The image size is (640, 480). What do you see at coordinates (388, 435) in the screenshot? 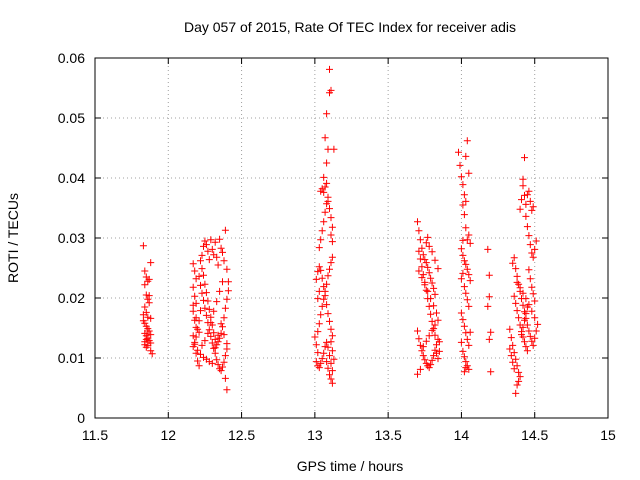
I see `x-tick-label: 13.5` at bounding box center [388, 435].